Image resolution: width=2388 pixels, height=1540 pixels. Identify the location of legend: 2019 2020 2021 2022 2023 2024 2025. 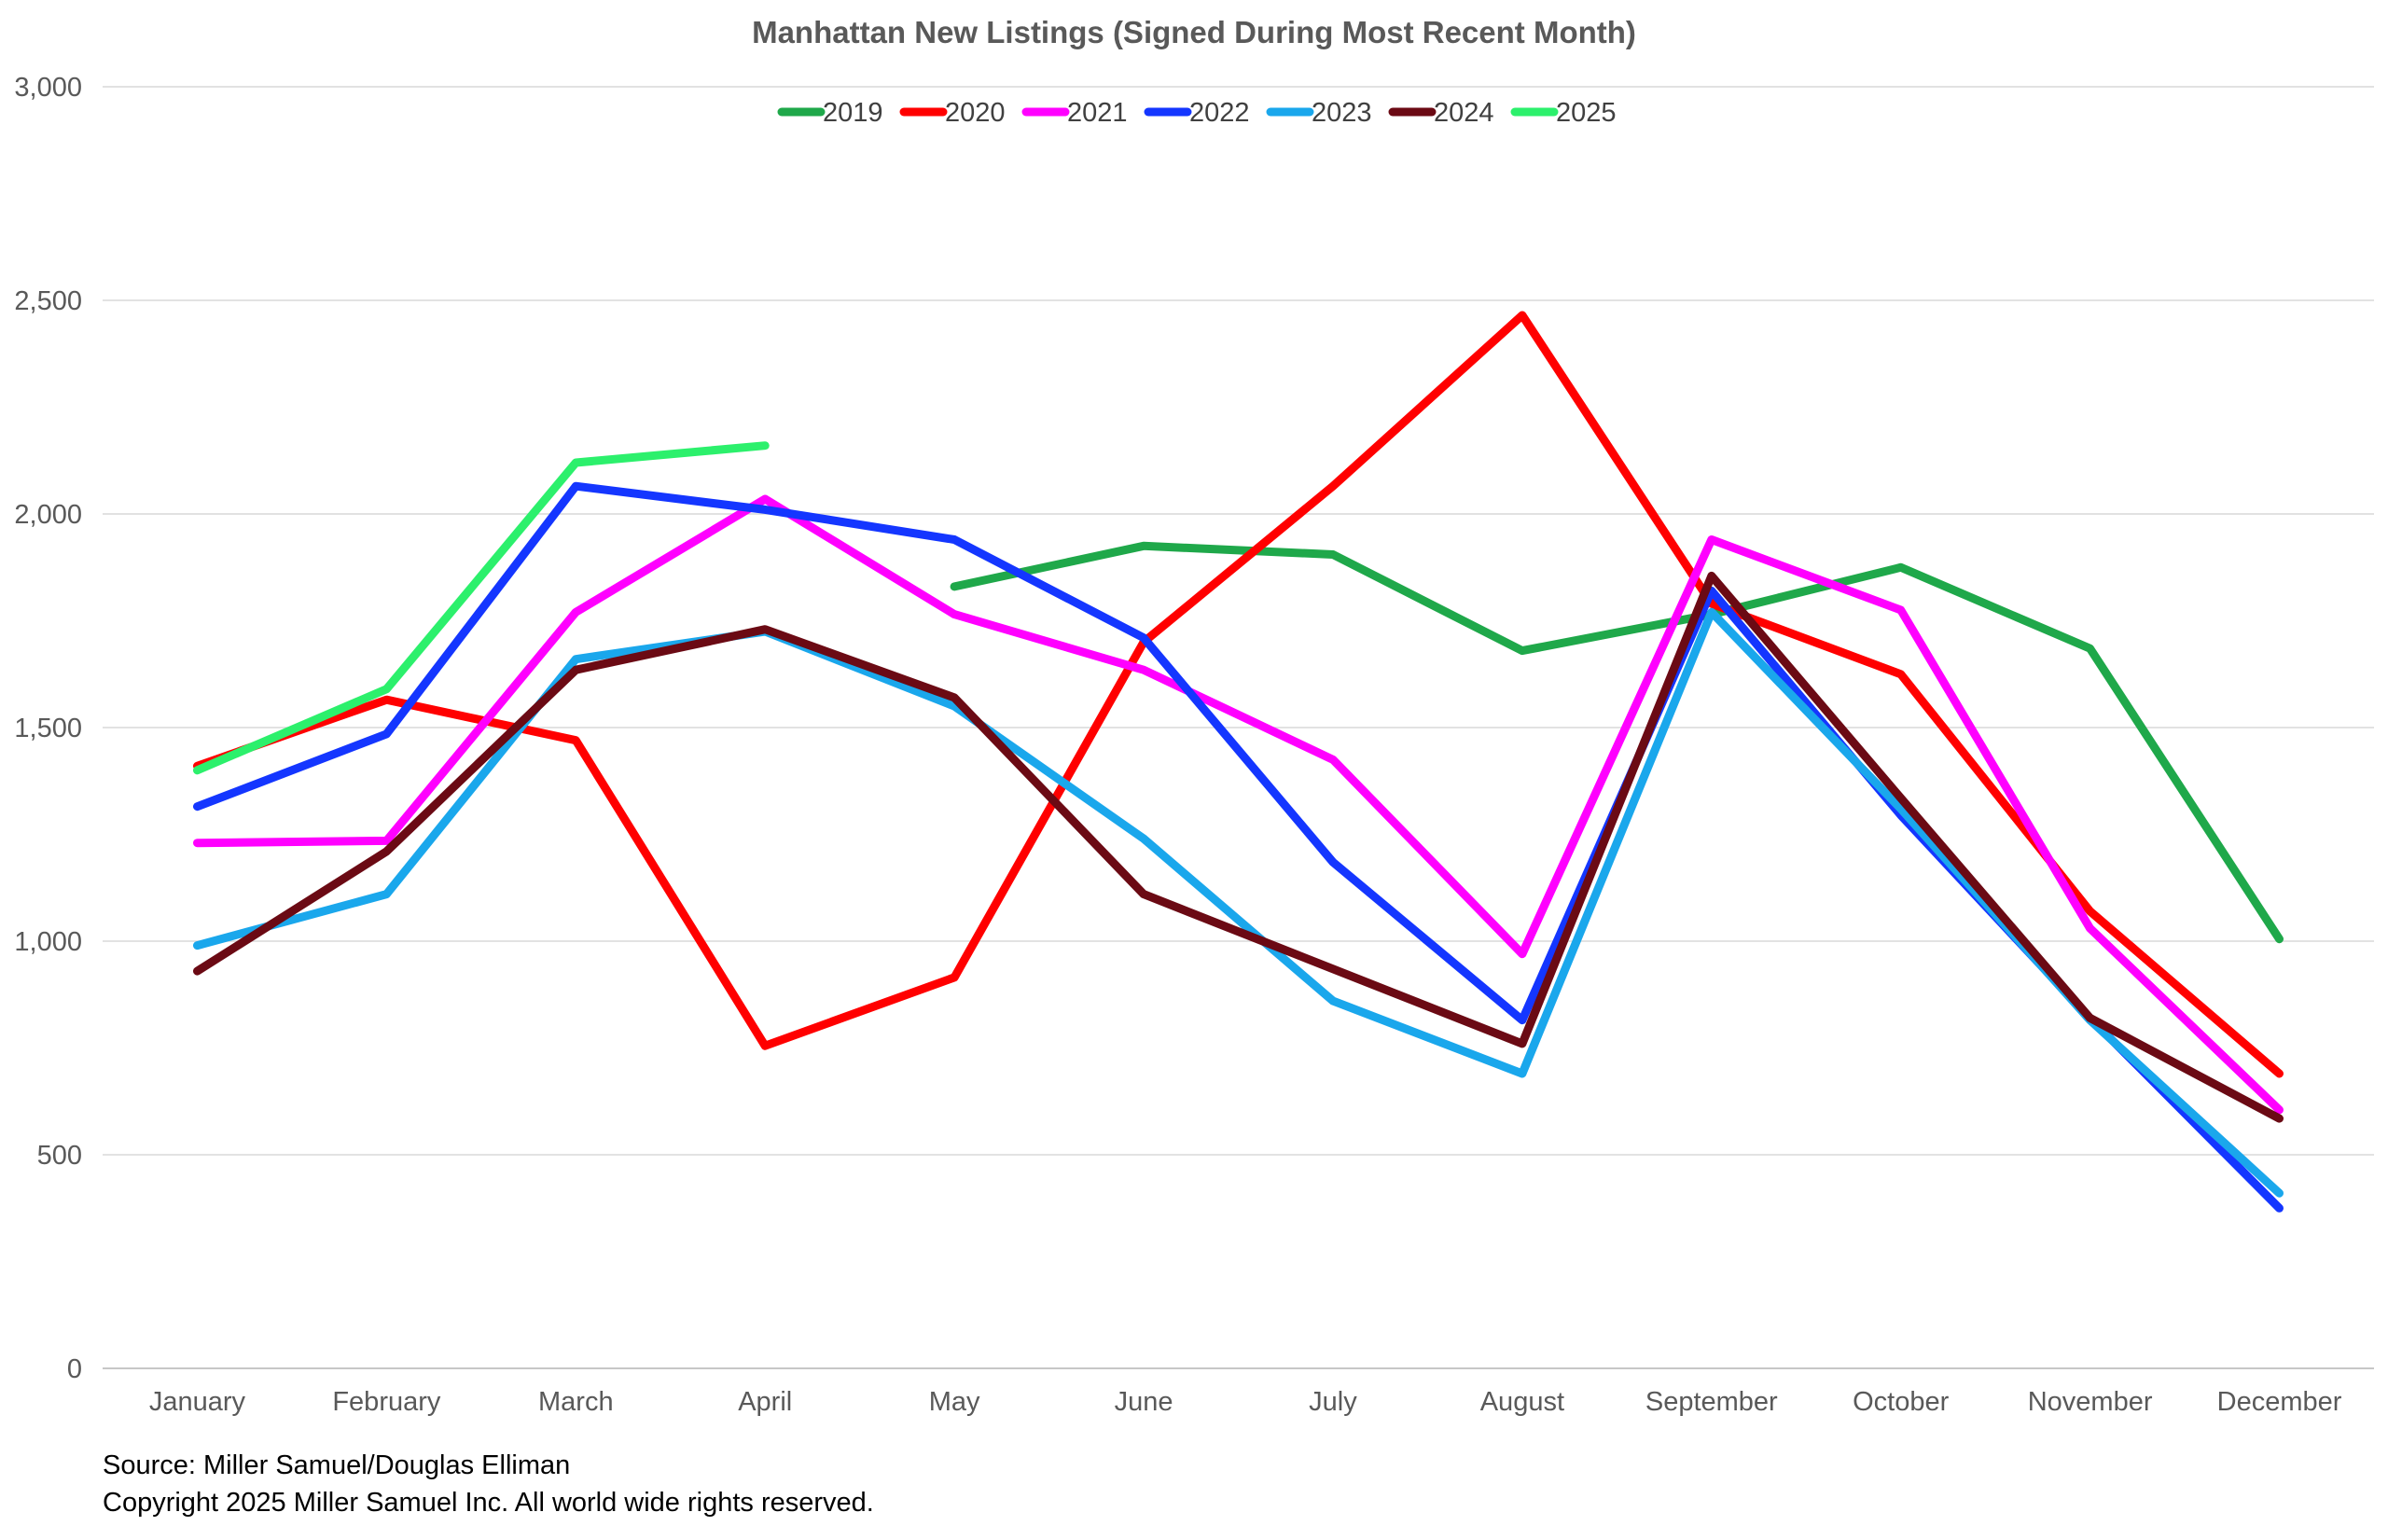
(1197, 113).